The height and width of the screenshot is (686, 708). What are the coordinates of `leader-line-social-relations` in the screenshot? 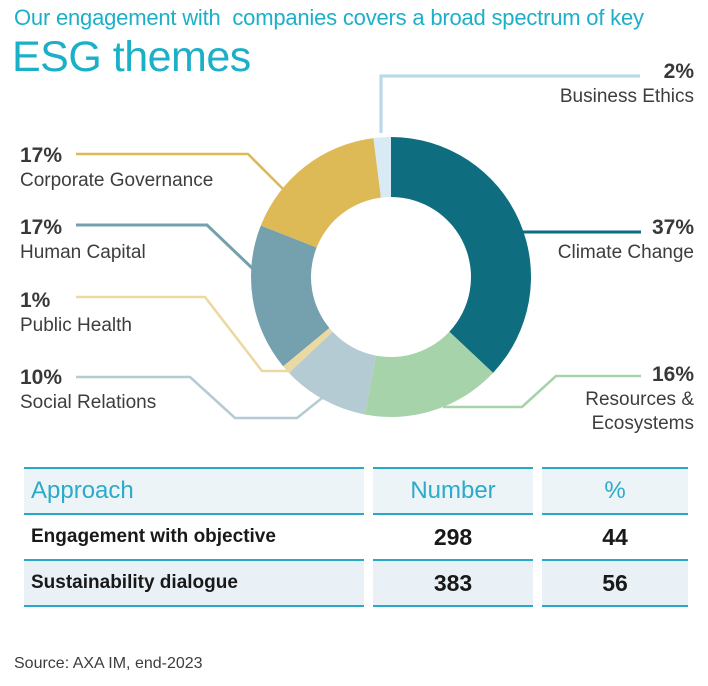 It's located at (199, 397).